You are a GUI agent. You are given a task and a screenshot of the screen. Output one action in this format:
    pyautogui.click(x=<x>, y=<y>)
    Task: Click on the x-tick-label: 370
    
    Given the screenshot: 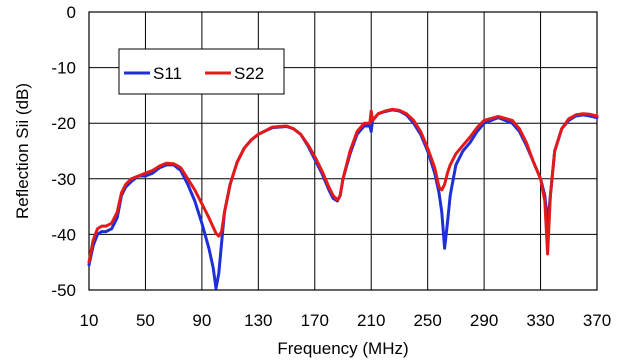 What is the action you would take?
    pyautogui.click(x=597, y=320)
    